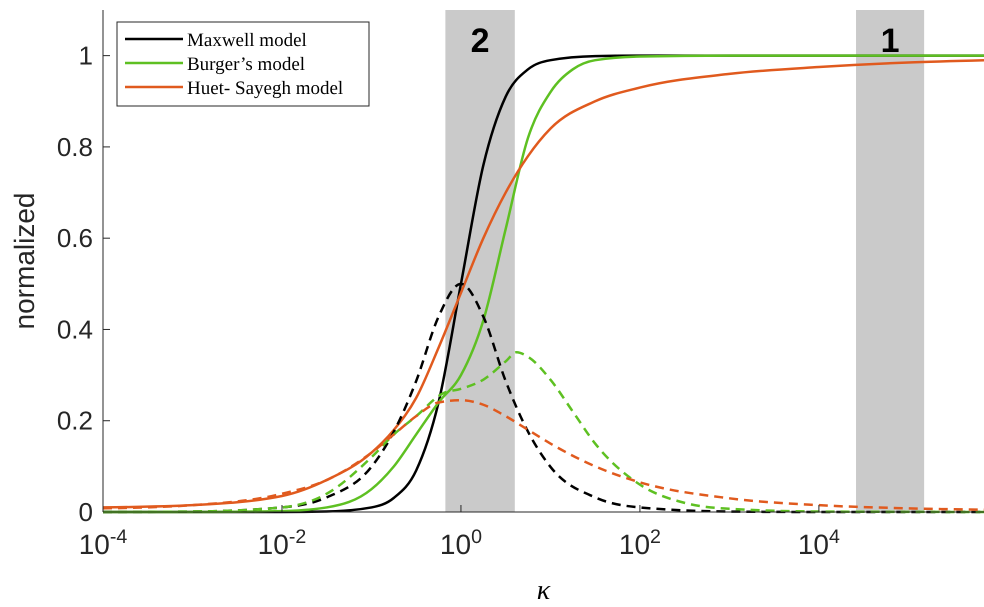 This screenshot has height=607, width=984. What do you see at coordinates (480, 41) in the screenshot?
I see `band-label: 2` at bounding box center [480, 41].